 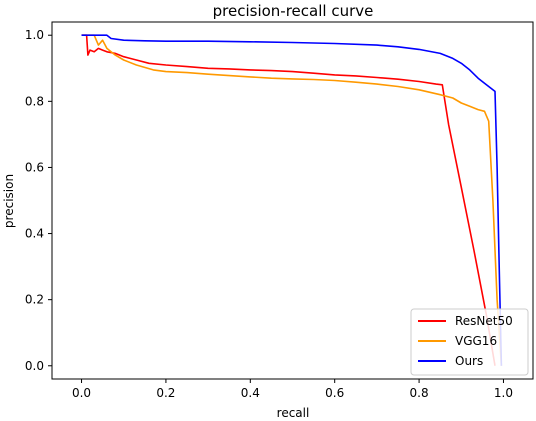 I want to click on x-tick-label: 1.0, so click(x=503, y=393).